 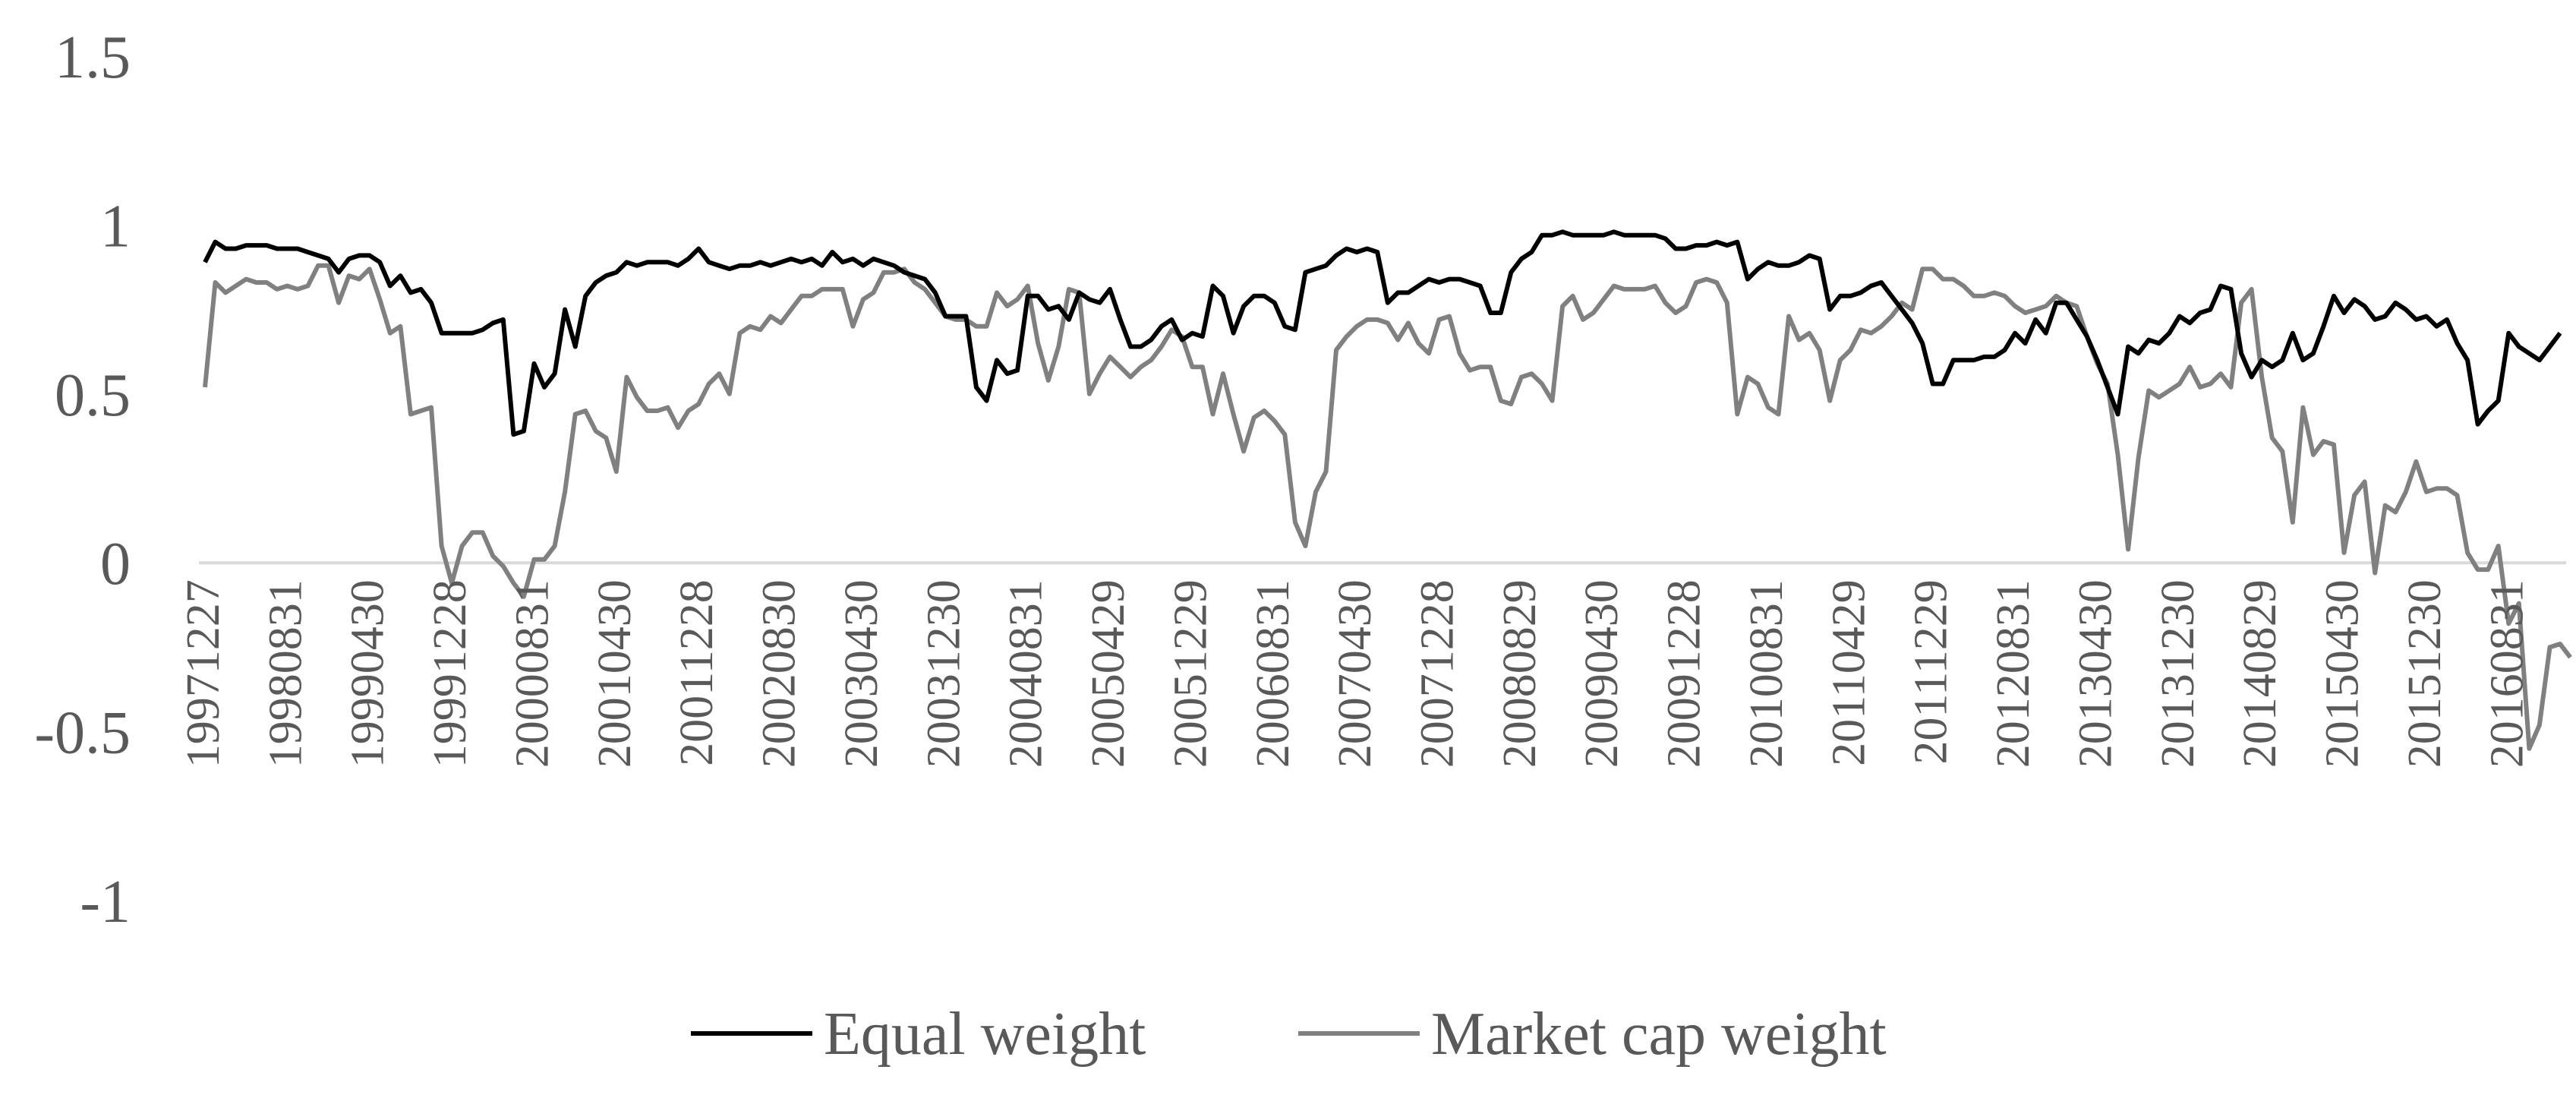 What do you see at coordinates (2425, 673) in the screenshot?
I see `x-tick-label: 20151230` at bounding box center [2425, 673].